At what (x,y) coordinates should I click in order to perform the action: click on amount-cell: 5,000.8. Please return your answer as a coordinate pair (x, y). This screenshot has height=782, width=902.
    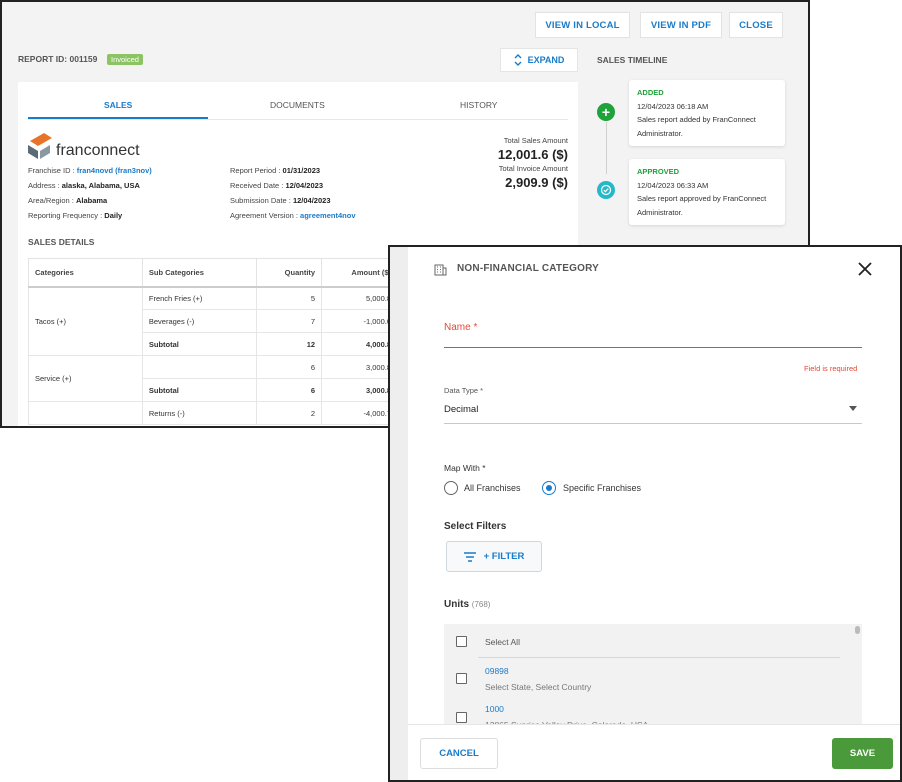
    Looking at the image, I should click on (359, 298).